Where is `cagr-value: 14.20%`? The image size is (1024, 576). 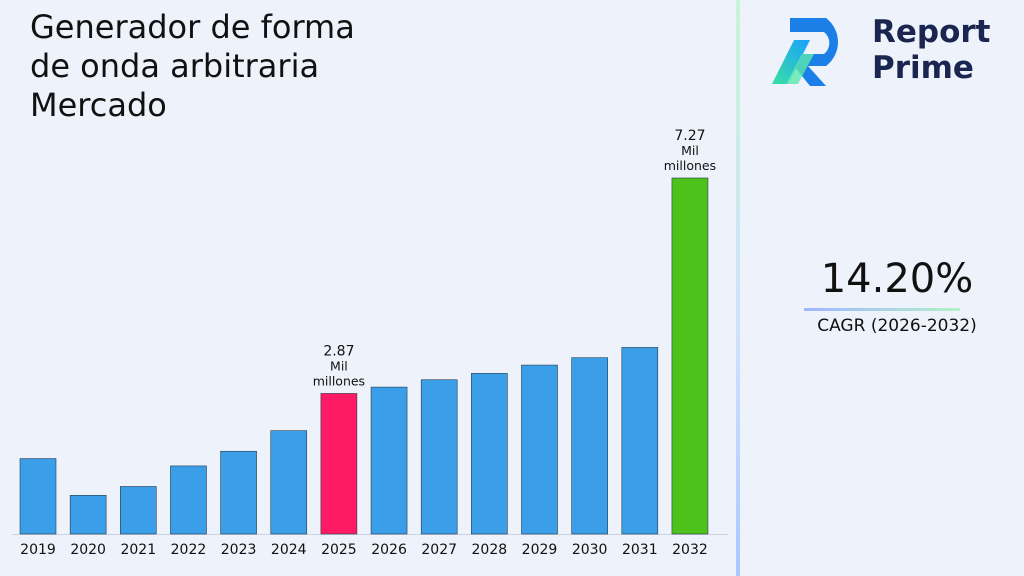 cagr-value: 14.20% is located at coordinates (897, 279).